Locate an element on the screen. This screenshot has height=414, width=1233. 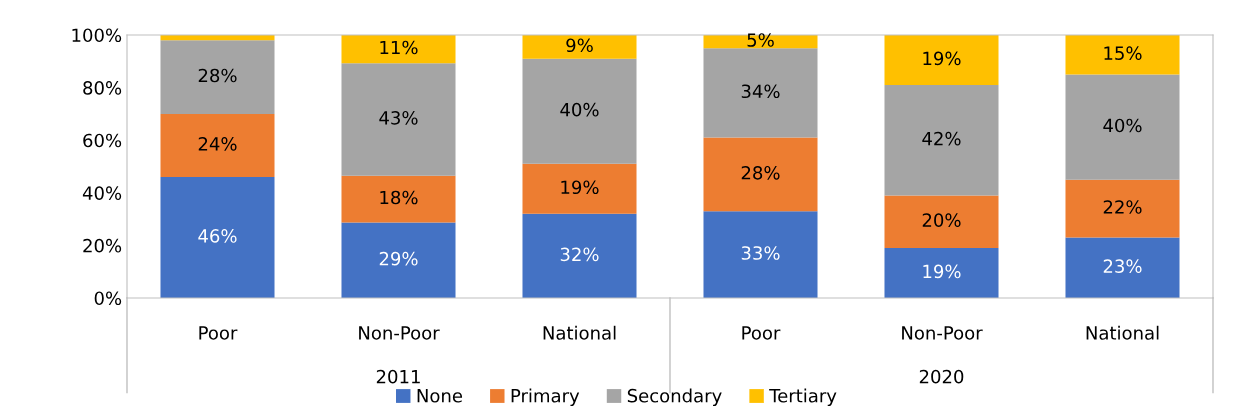
data-label: 24% is located at coordinates (217, 144).